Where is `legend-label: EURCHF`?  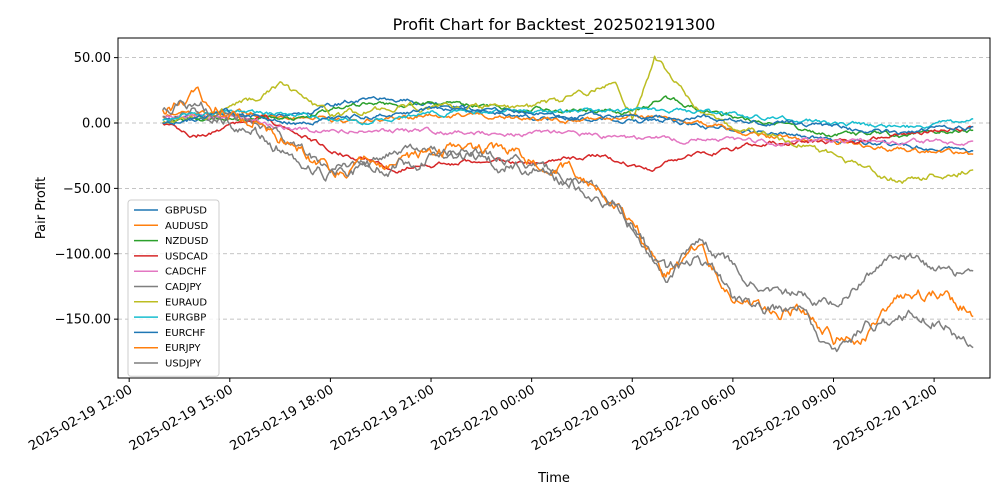
legend-label: EURCHF is located at coordinates (185, 333).